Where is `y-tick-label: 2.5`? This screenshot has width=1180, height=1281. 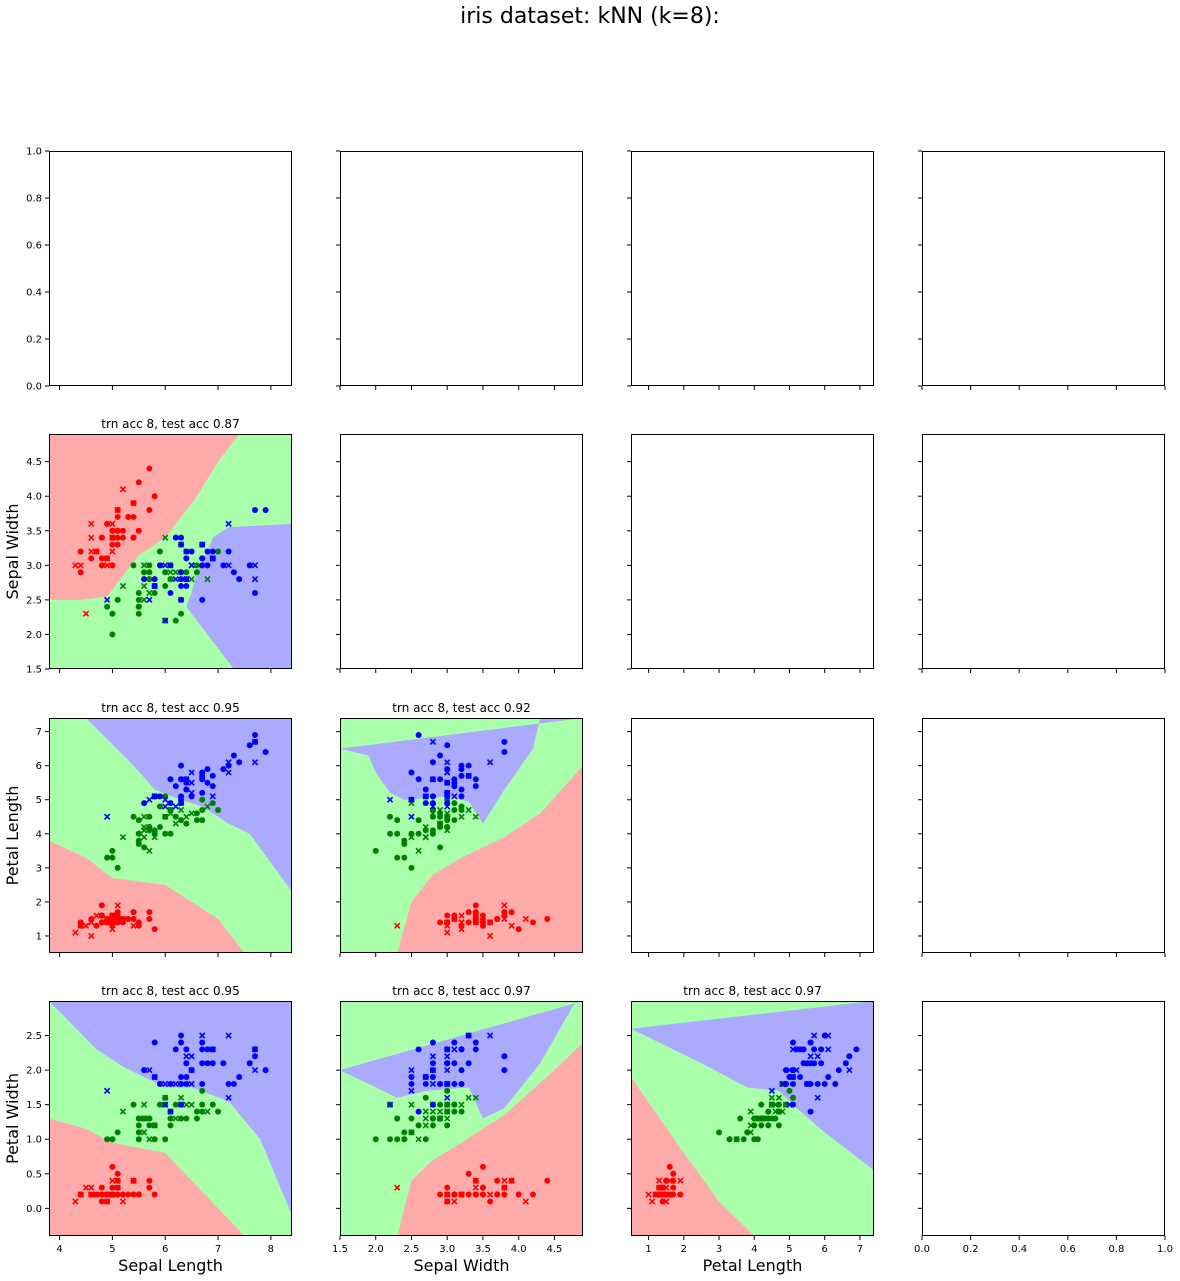 y-tick-label: 2.5 is located at coordinates (34, 600).